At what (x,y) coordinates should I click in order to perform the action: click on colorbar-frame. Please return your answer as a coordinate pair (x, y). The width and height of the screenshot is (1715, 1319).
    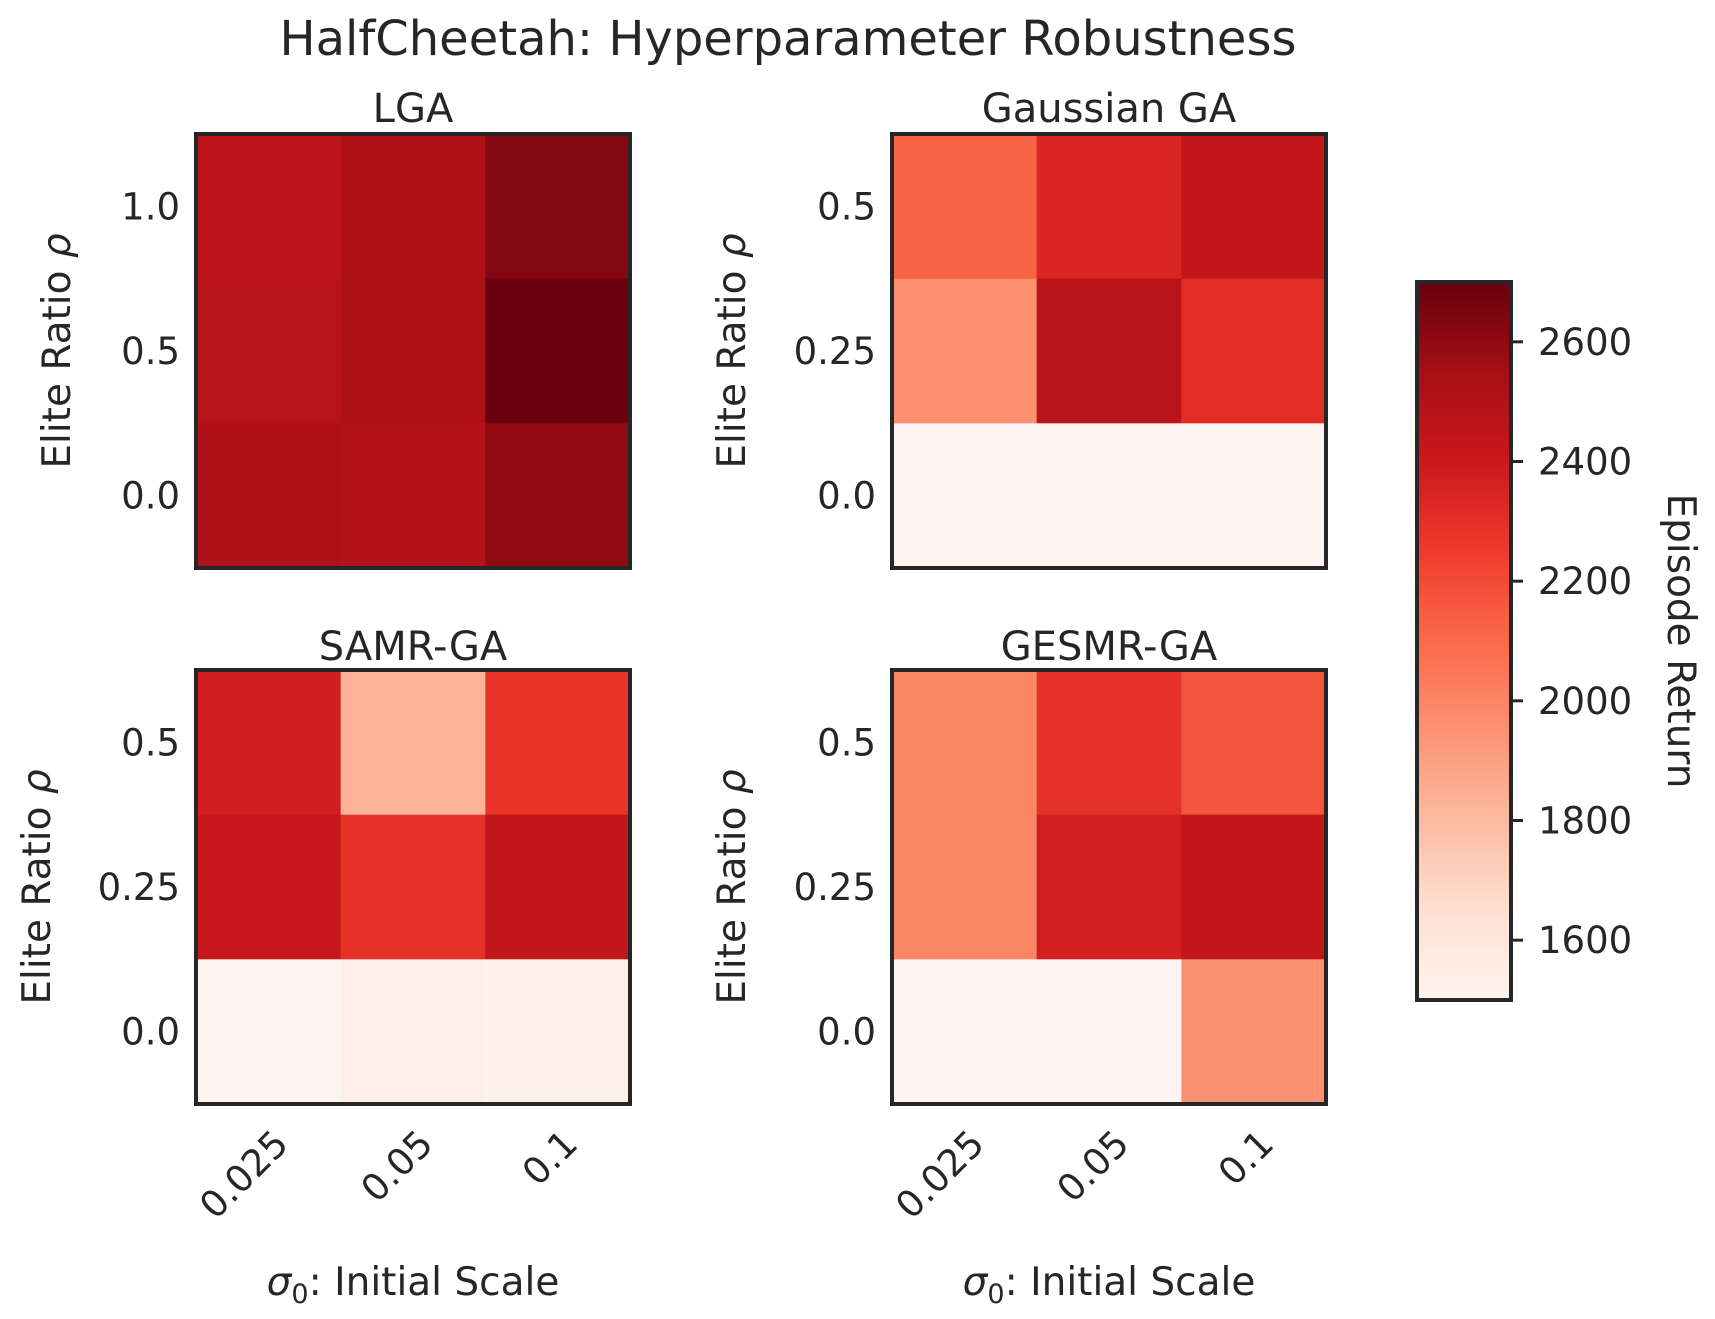
    Looking at the image, I should click on (1464, 641).